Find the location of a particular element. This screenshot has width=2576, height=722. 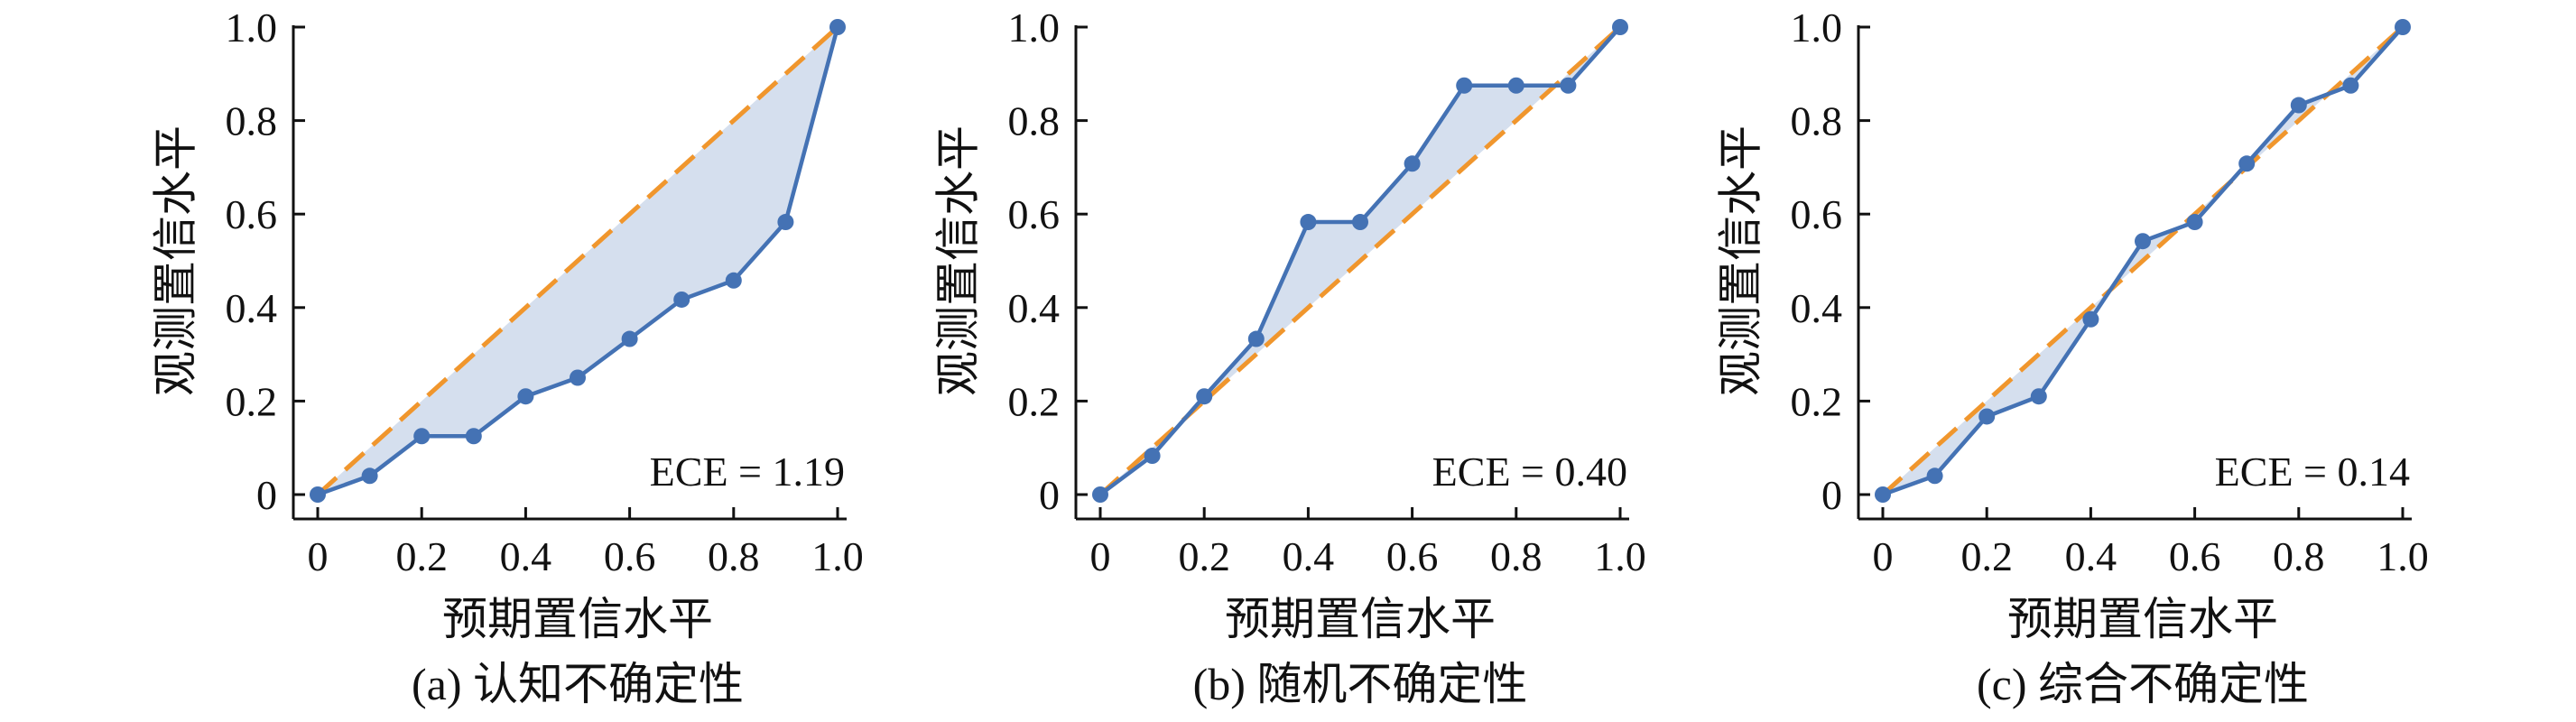

subfigure-caption: (c) 综合不确定性 is located at coordinates (2143, 684).